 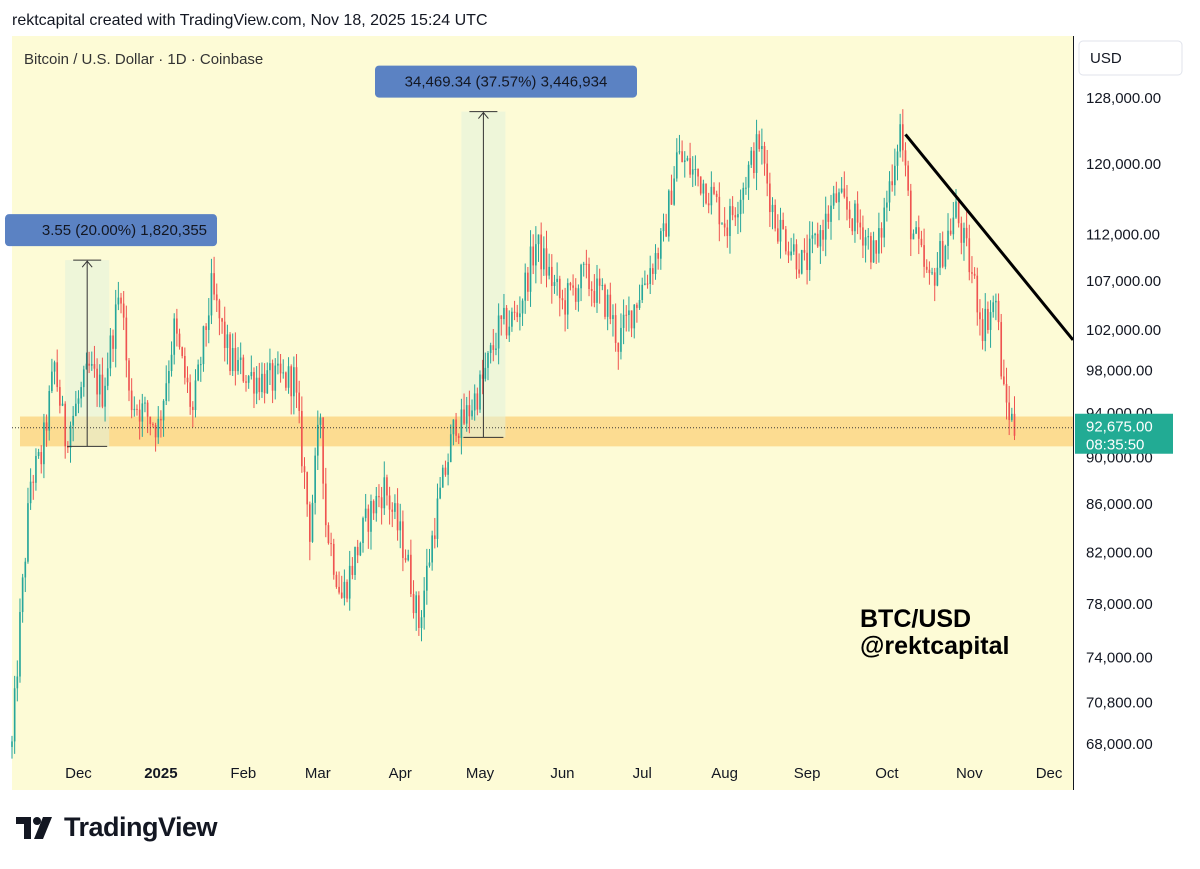 What do you see at coordinates (969, 773) in the screenshot?
I see `x-tick-label: Nov` at bounding box center [969, 773].